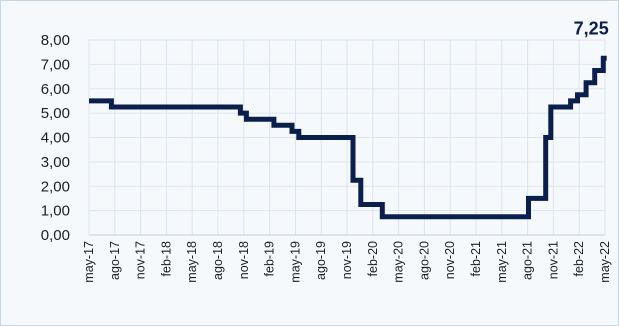 The image size is (619, 326). Describe the element at coordinates (55, 40) in the screenshot. I see `y-tick-label: 8,00` at that location.